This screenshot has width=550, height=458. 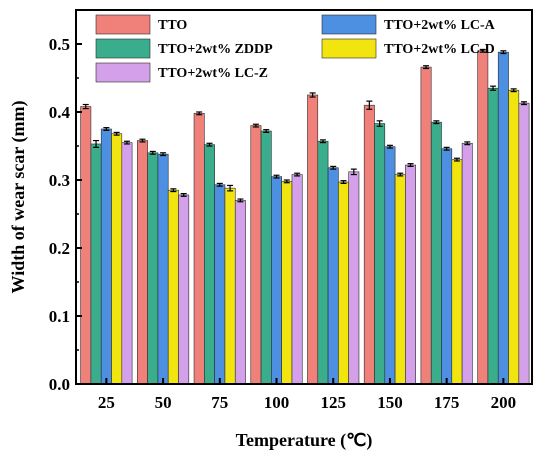 I want to click on y-tick-label: 0.5, so click(x=59, y=44).